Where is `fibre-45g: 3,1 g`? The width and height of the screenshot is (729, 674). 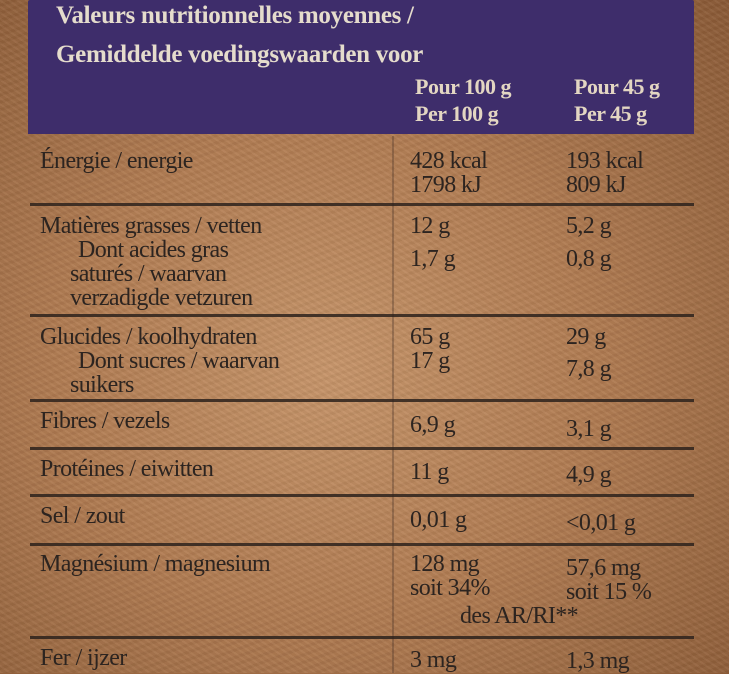 fibre-45g: 3,1 g is located at coordinates (589, 429).